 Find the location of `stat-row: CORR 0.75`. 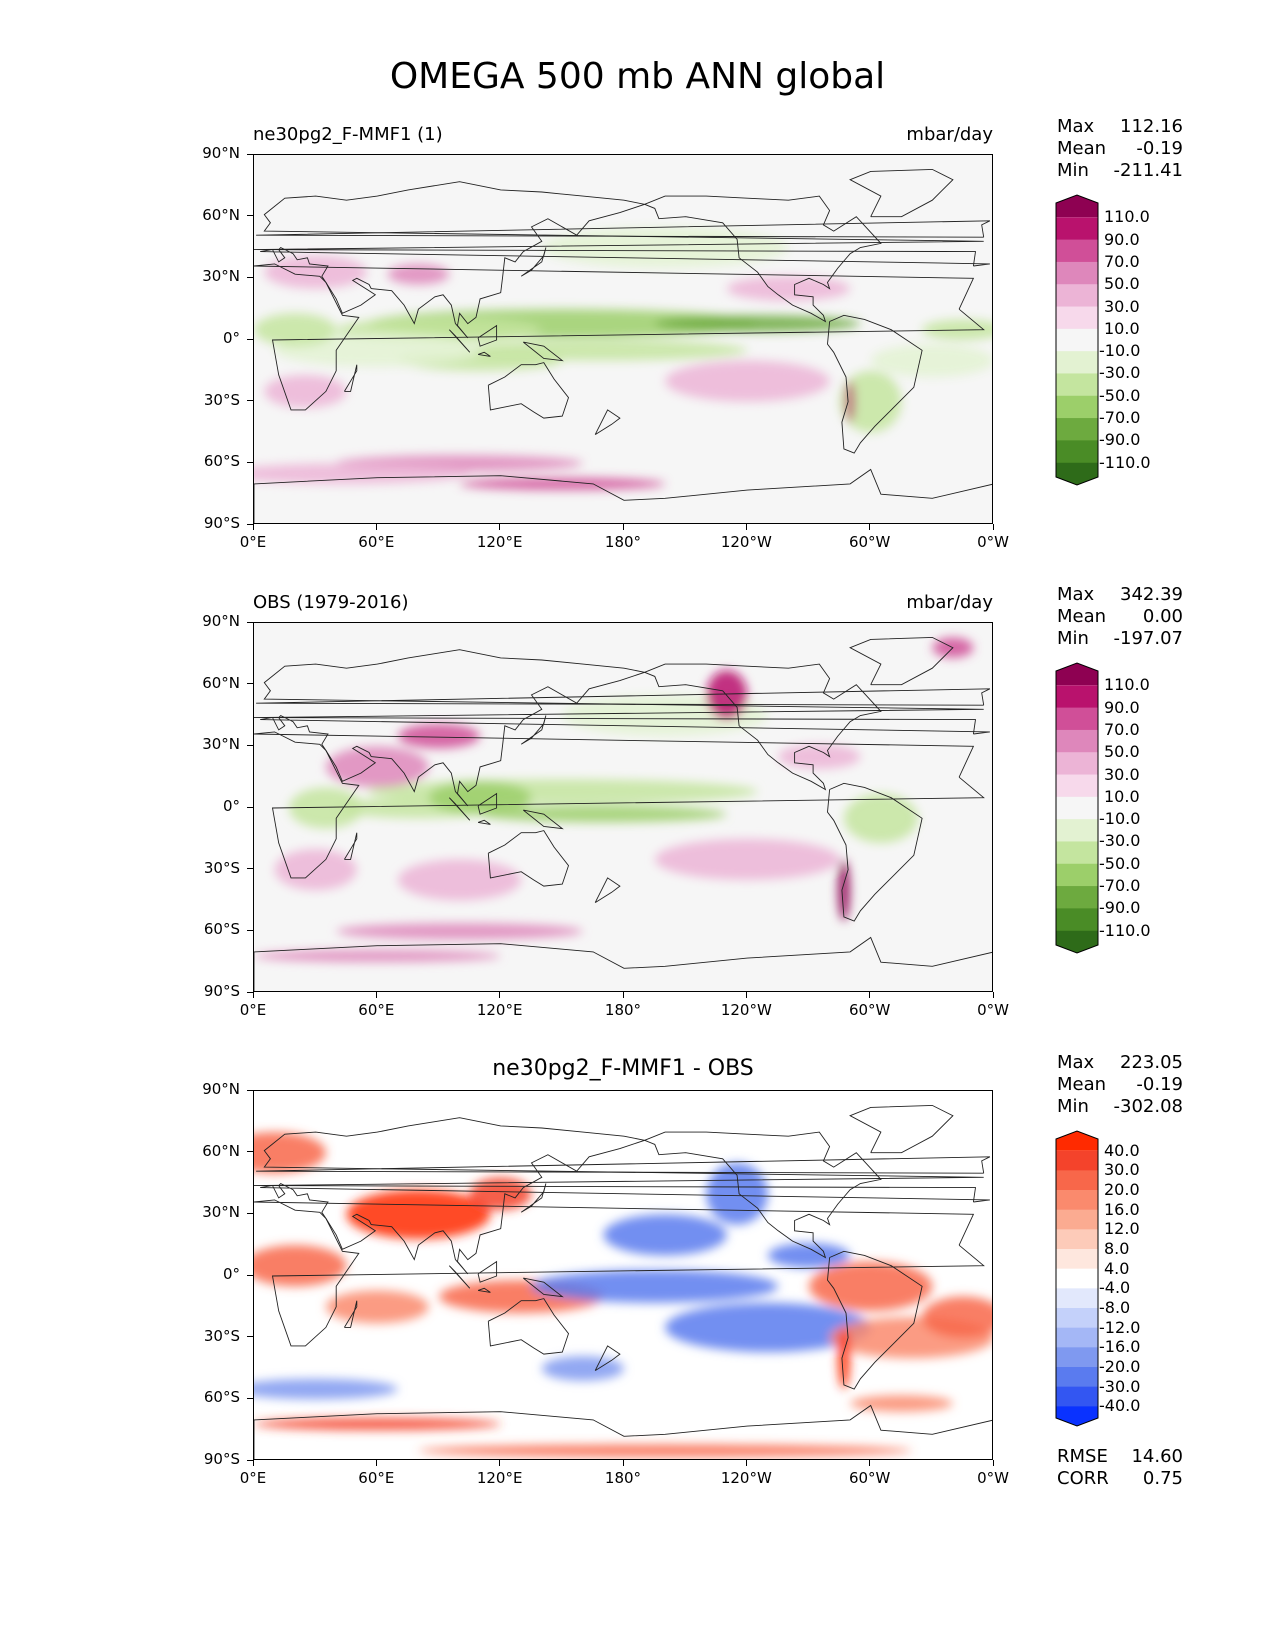

stat-row: CORR 0.75 is located at coordinates (1120, 1479).